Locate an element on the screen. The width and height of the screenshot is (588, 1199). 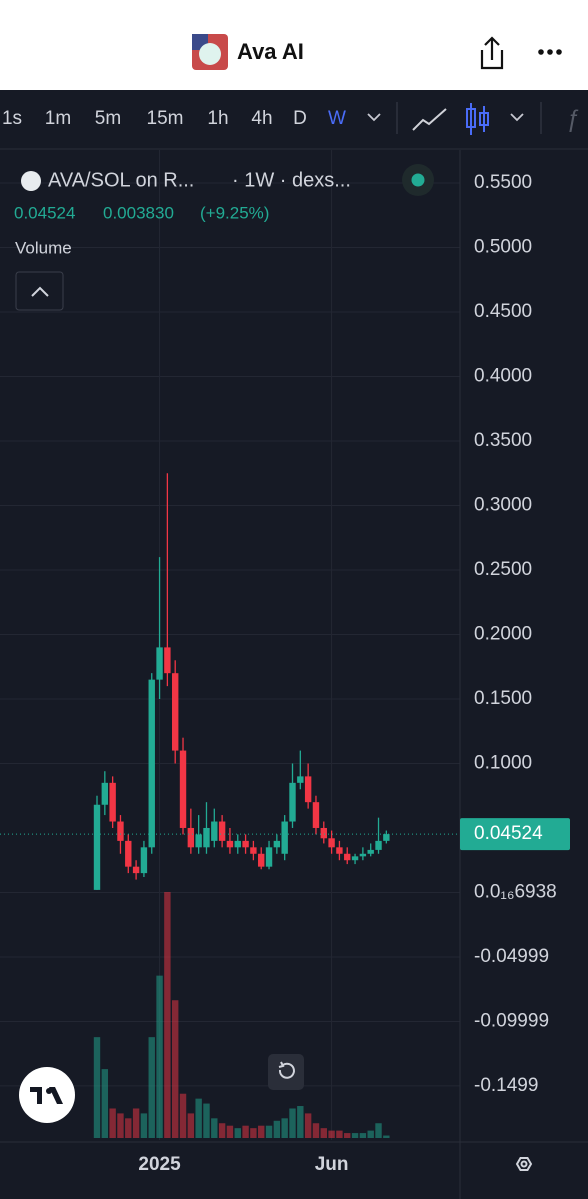
interval-button: 1h is located at coordinates (217, 118).